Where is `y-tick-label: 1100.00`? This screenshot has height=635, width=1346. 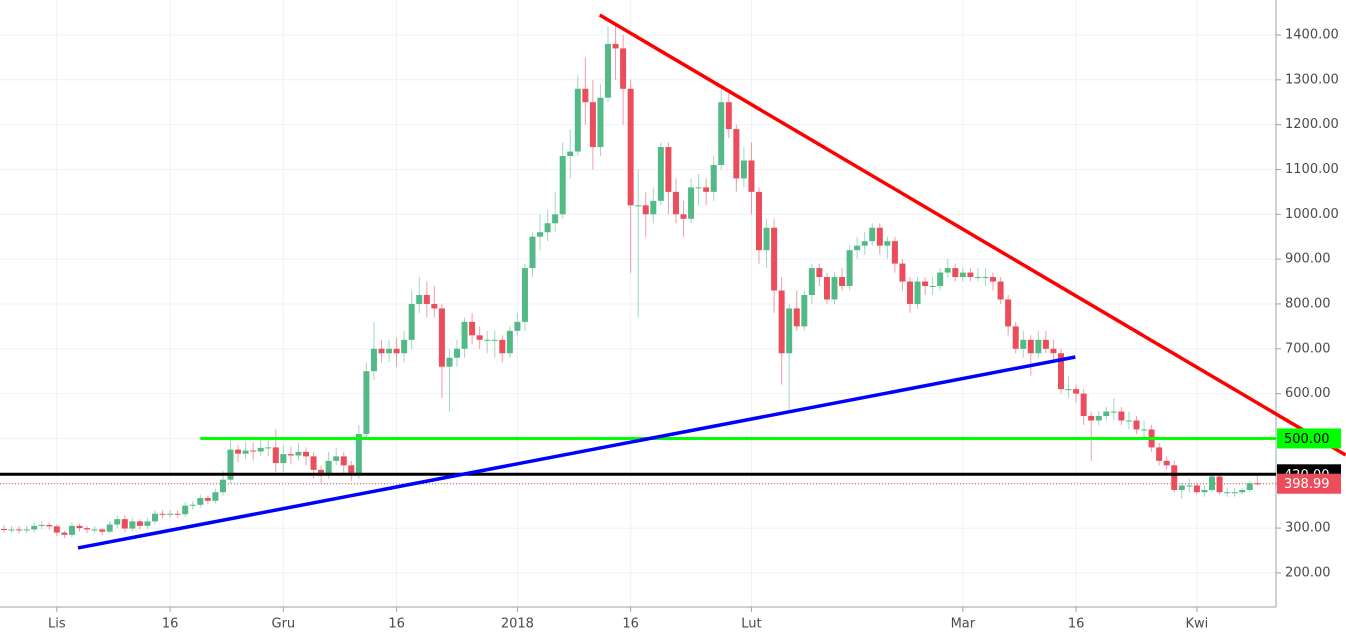
y-tick-label: 1100.00 is located at coordinates (1312, 169).